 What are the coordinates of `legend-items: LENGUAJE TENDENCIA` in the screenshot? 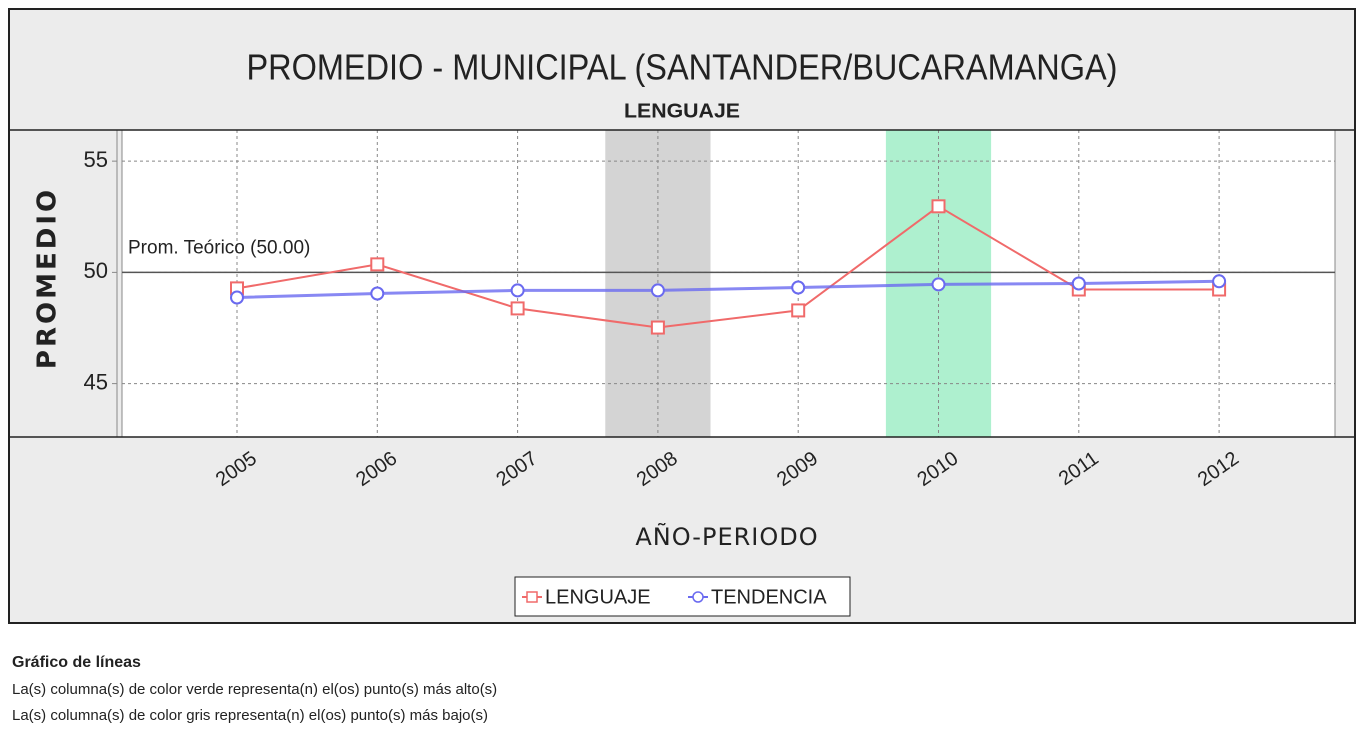 It's located at (674, 597).